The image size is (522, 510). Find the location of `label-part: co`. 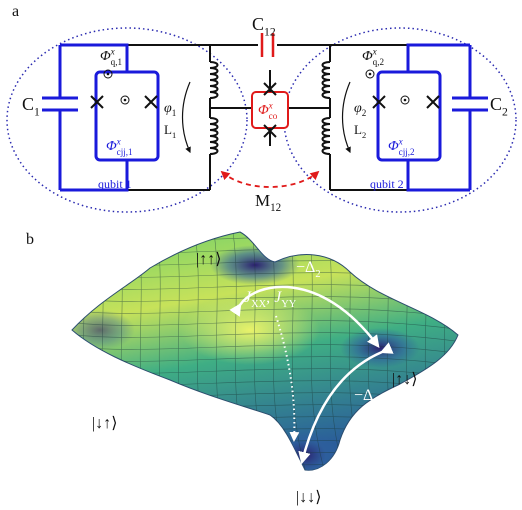

label-part: co is located at coordinates (273, 116).